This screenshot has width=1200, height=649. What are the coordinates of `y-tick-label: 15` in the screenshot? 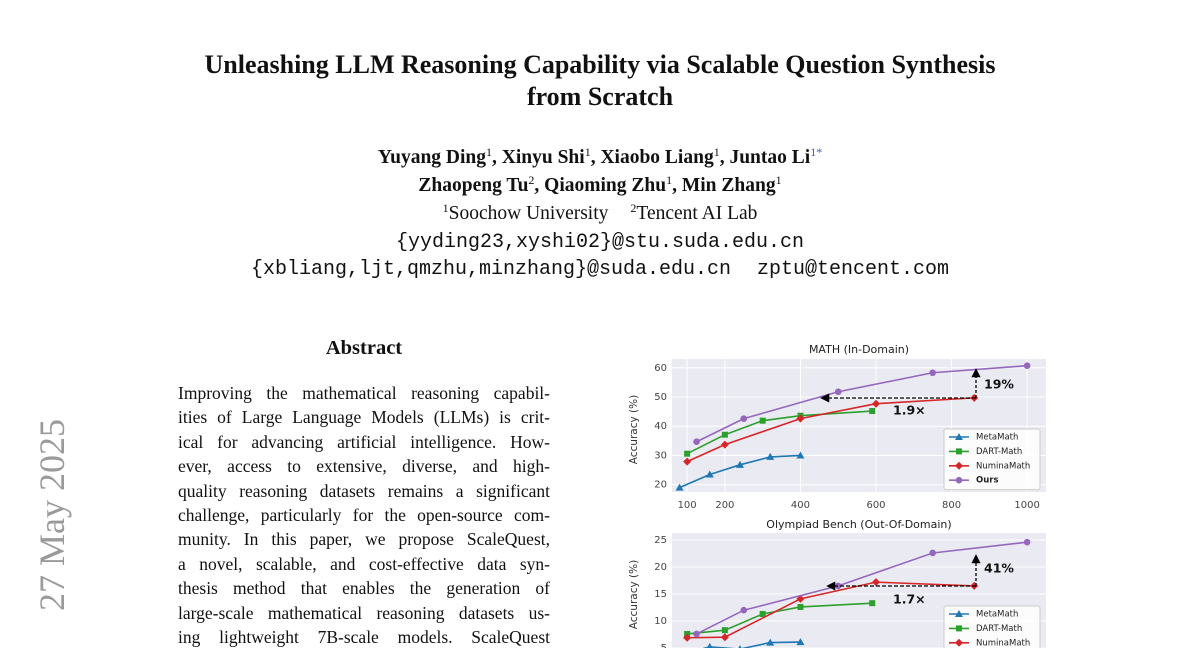 It's located at (660, 594).